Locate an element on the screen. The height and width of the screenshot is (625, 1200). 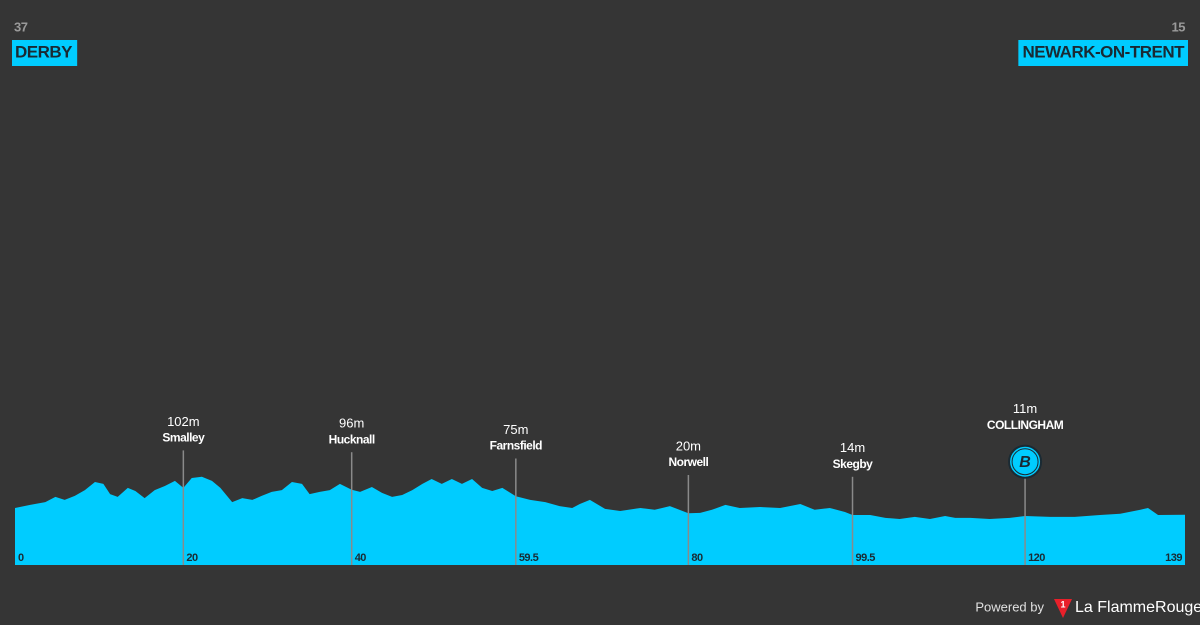
brand: La FlammeRouge is located at coordinates (1137, 607).